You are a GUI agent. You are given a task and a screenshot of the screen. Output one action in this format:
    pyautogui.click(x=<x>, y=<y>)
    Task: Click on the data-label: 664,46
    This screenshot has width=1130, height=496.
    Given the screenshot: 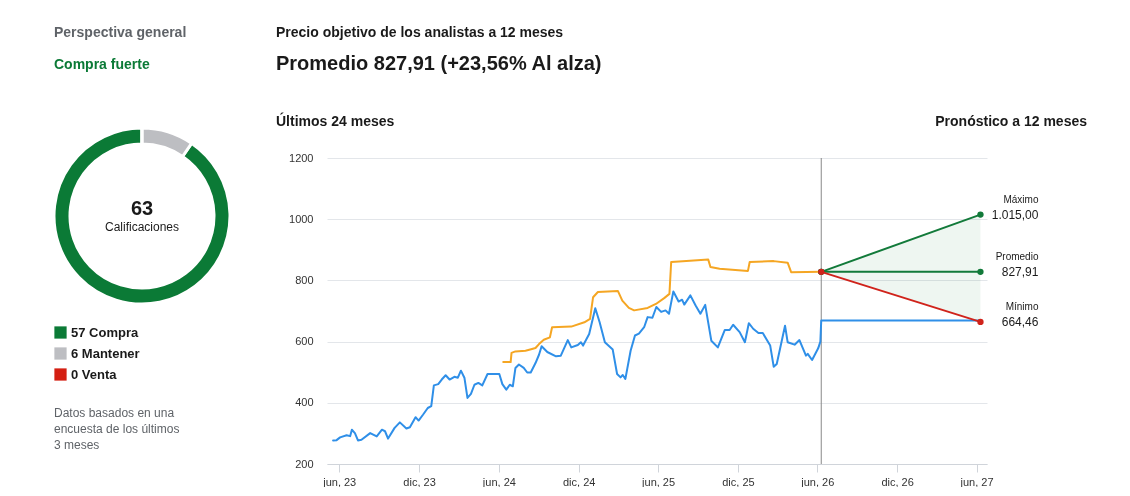 What is the action you would take?
    pyautogui.click(x=1020, y=321)
    